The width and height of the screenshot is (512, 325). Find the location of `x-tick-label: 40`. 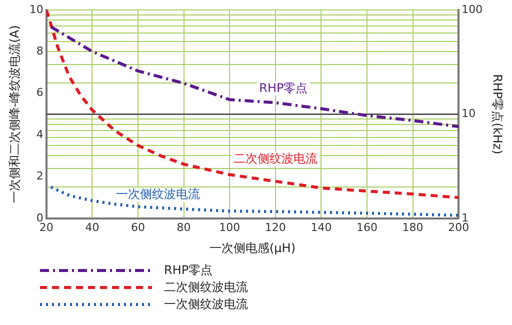

x-tick-label: 40 is located at coordinates (92, 227).